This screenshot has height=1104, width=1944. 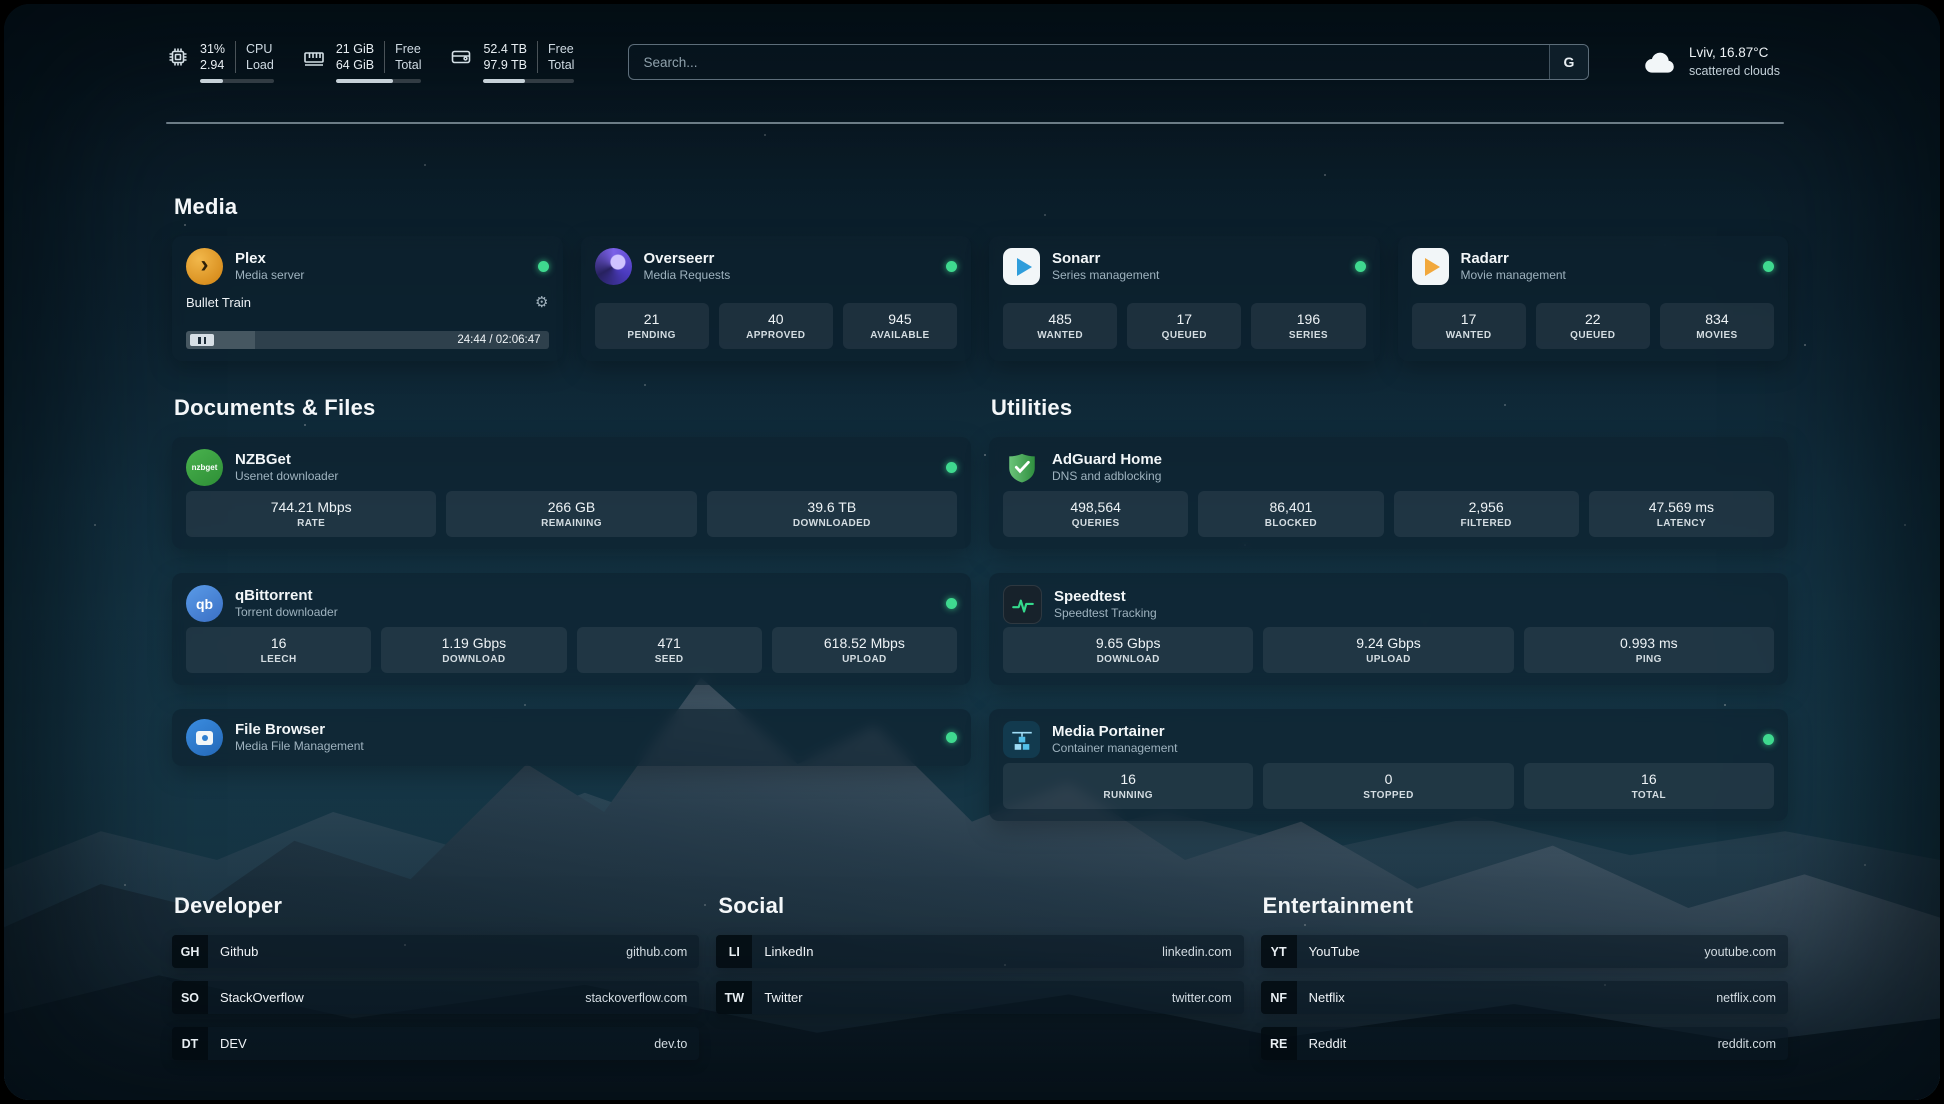 I want to click on stats-row: 17 WANTED 22 QUEUED 834 MOVIES, so click(x=1593, y=326).